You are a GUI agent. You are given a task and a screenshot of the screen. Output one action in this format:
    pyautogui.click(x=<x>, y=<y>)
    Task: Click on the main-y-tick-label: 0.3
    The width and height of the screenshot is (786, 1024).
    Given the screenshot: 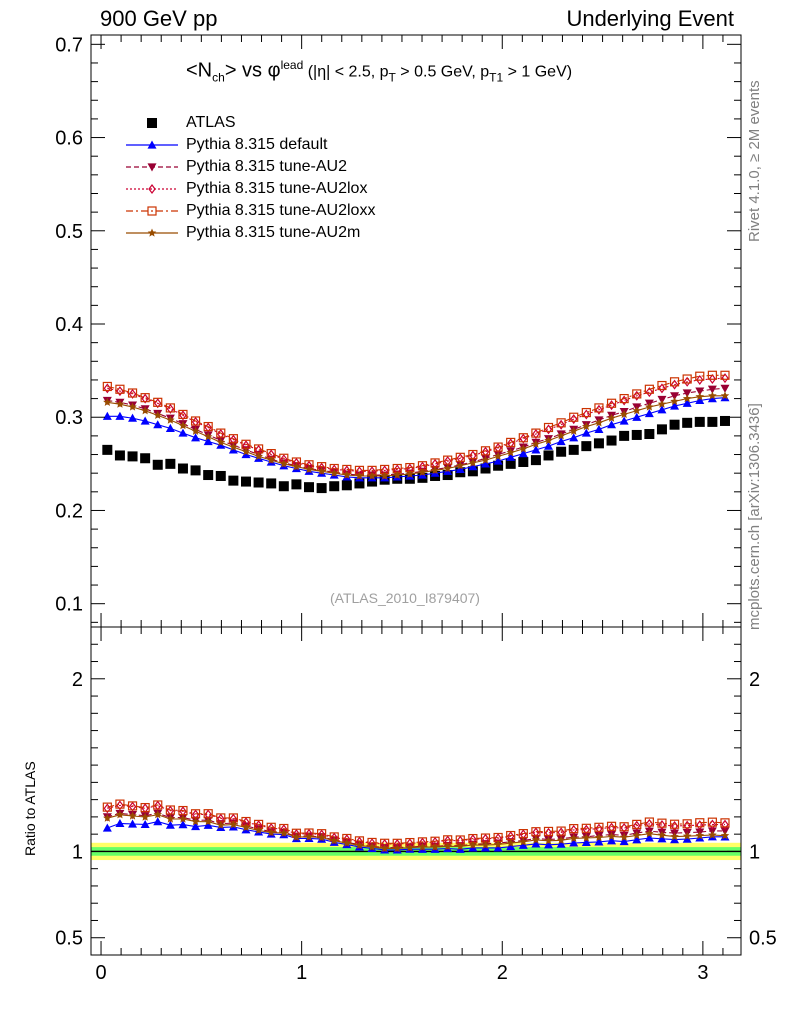 What is the action you would take?
    pyautogui.click(x=69, y=418)
    